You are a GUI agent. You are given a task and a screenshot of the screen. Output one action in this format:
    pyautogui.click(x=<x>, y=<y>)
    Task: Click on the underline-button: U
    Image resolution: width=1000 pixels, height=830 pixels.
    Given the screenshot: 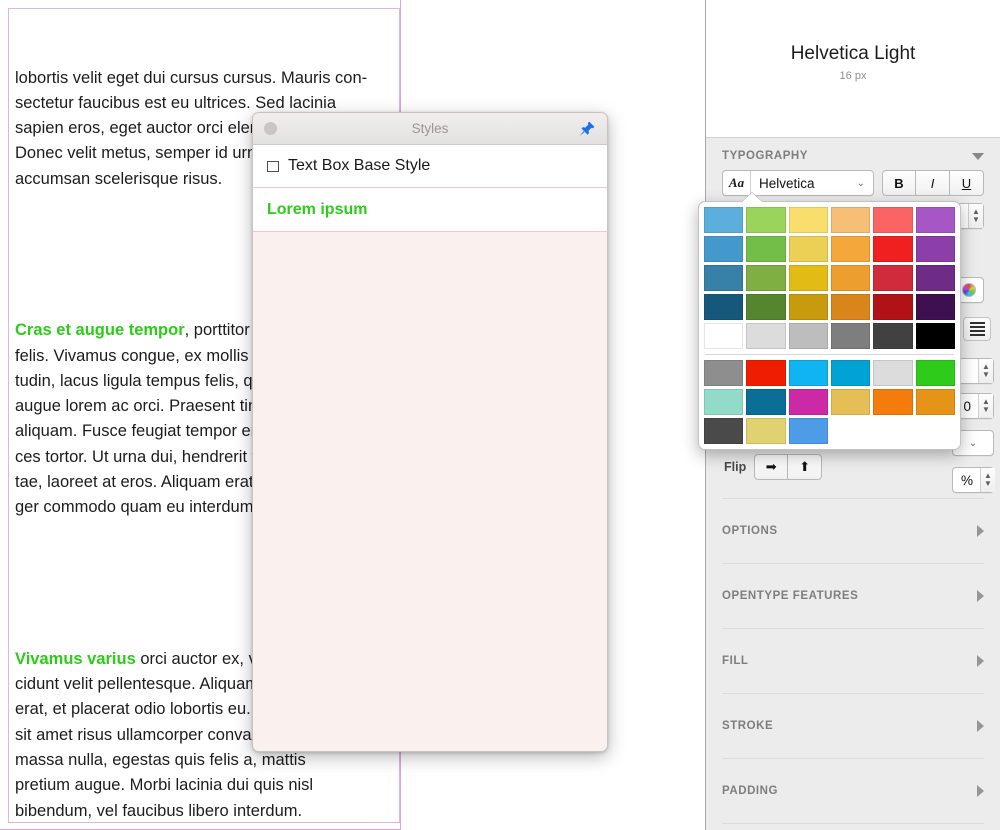 What is the action you would take?
    pyautogui.click(x=967, y=183)
    